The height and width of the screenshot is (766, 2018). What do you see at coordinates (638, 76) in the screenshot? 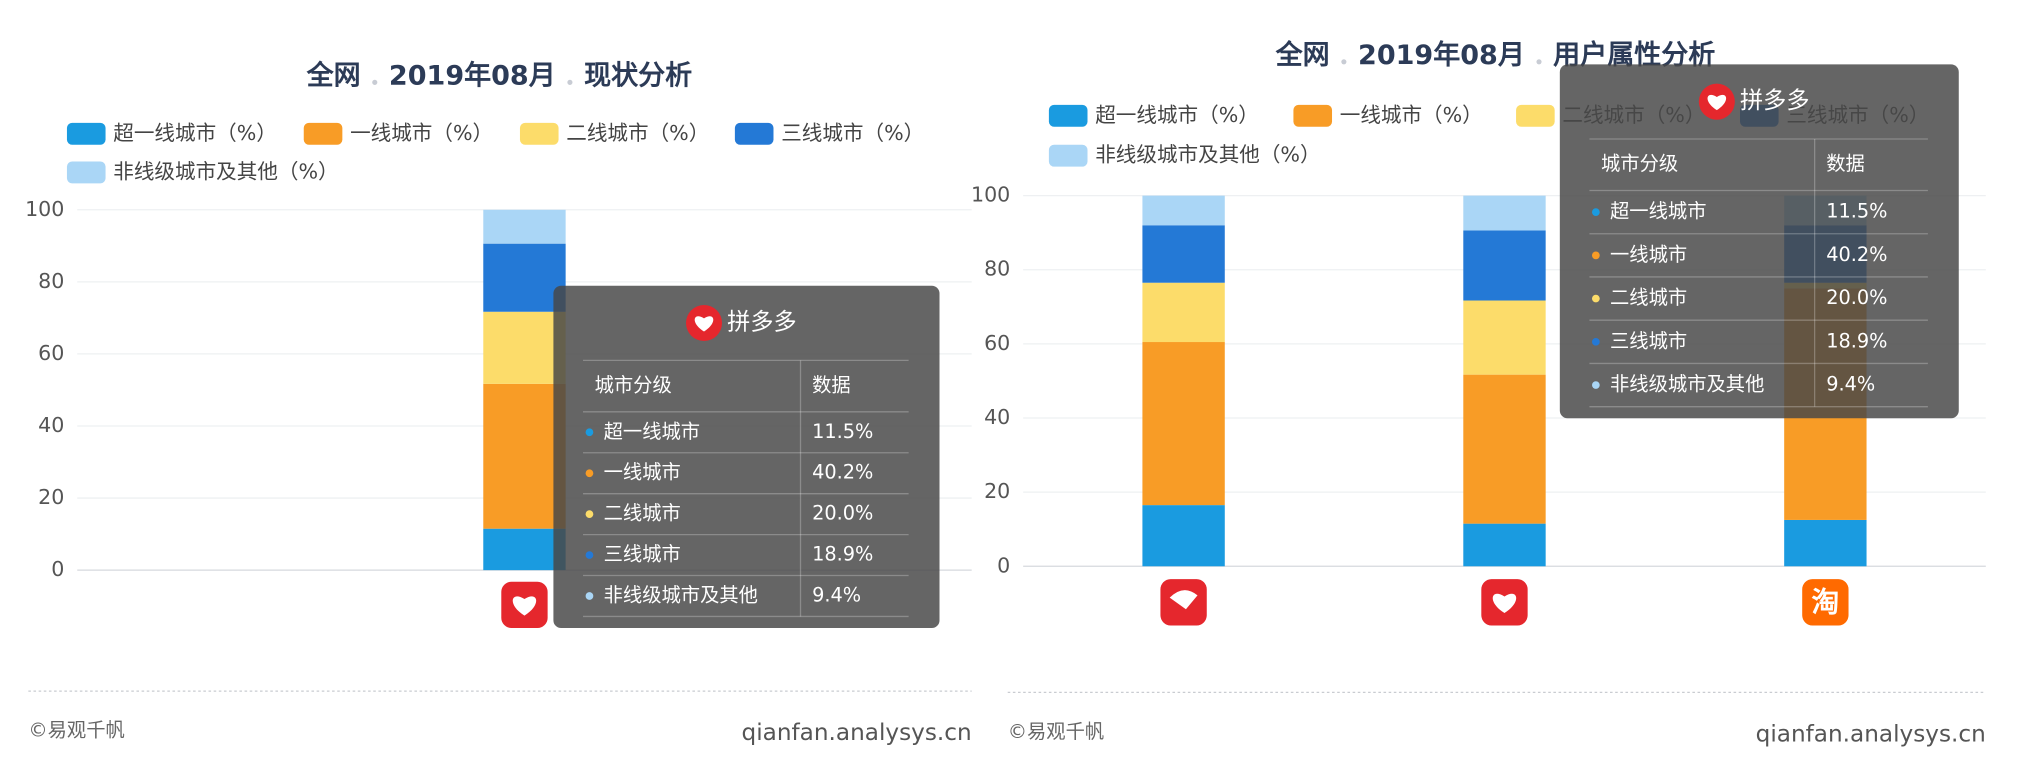
I see `chart-title: 现状分析` at bounding box center [638, 76].